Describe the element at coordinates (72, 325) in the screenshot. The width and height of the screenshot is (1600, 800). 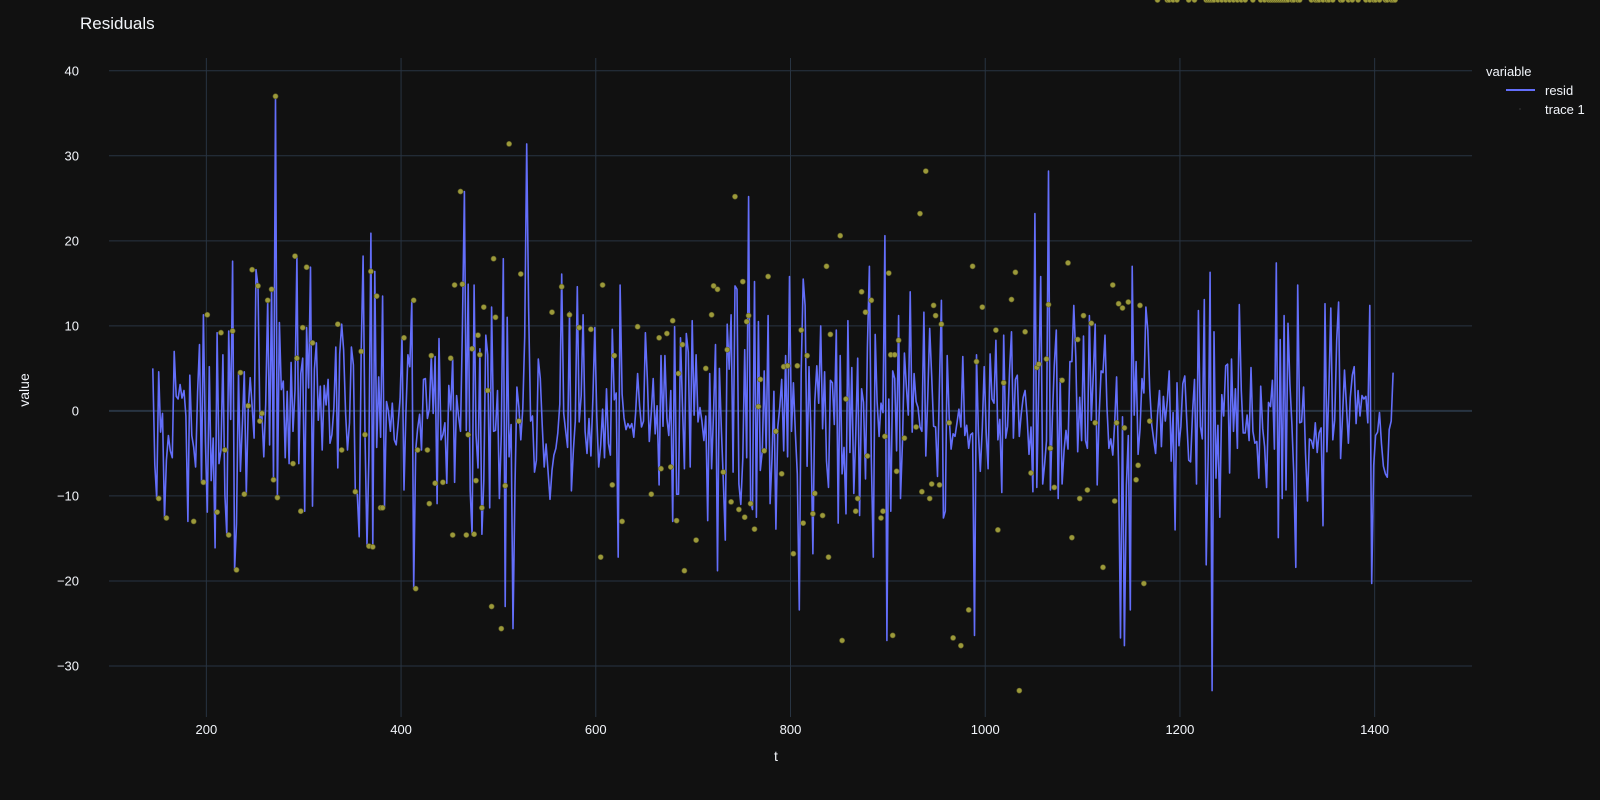
I see `y-tick-label: 10` at that location.